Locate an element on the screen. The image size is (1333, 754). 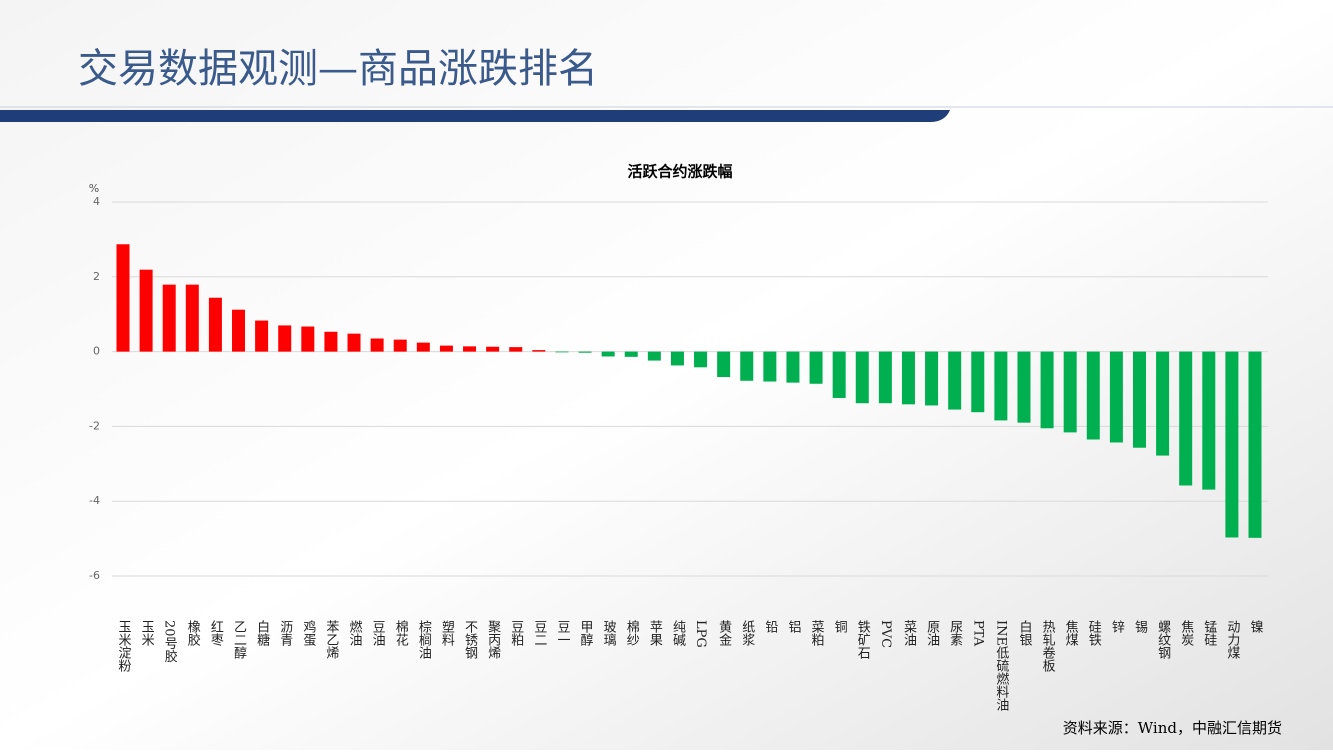
x-tick-label: 甲醇 is located at coordinates (586, 633).